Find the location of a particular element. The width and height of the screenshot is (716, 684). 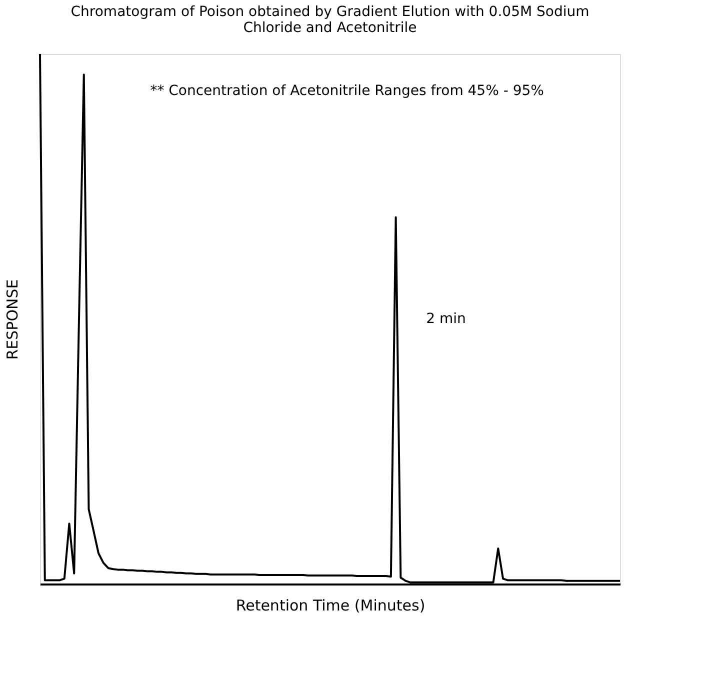

x-axis-title: Retention Time (Minutes) is located at coordinates (331, 605).